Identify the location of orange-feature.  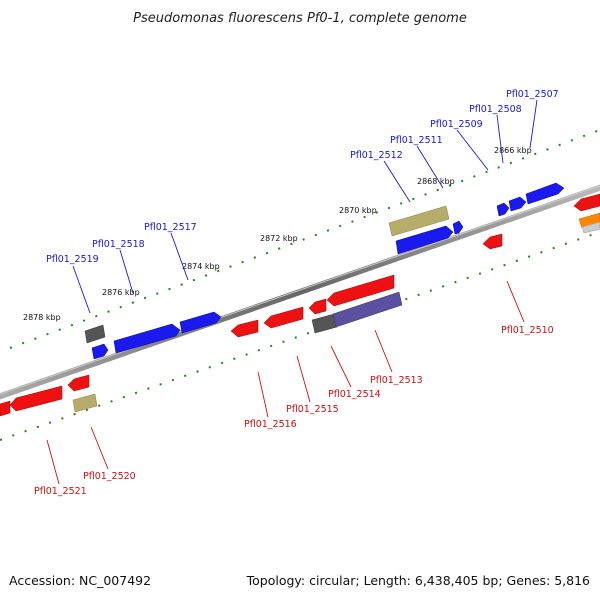
(589, 220).